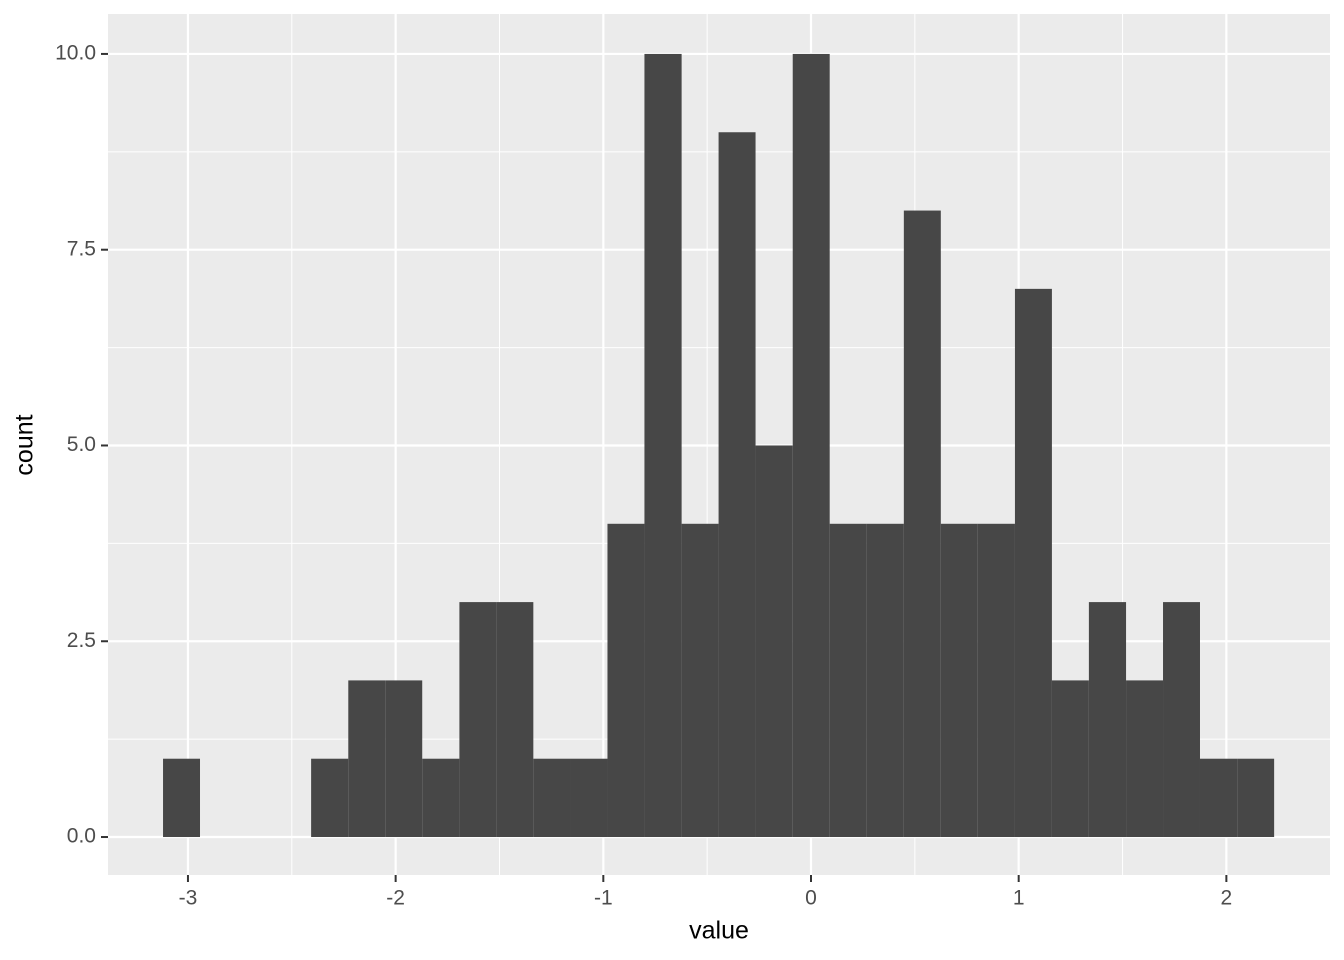 This screenshot has width=1344, height=960. What do you see at coordinates (81, 444) in the screenshot?
I see `y-tick-label: 5.0` at bounding box center [81, 444].